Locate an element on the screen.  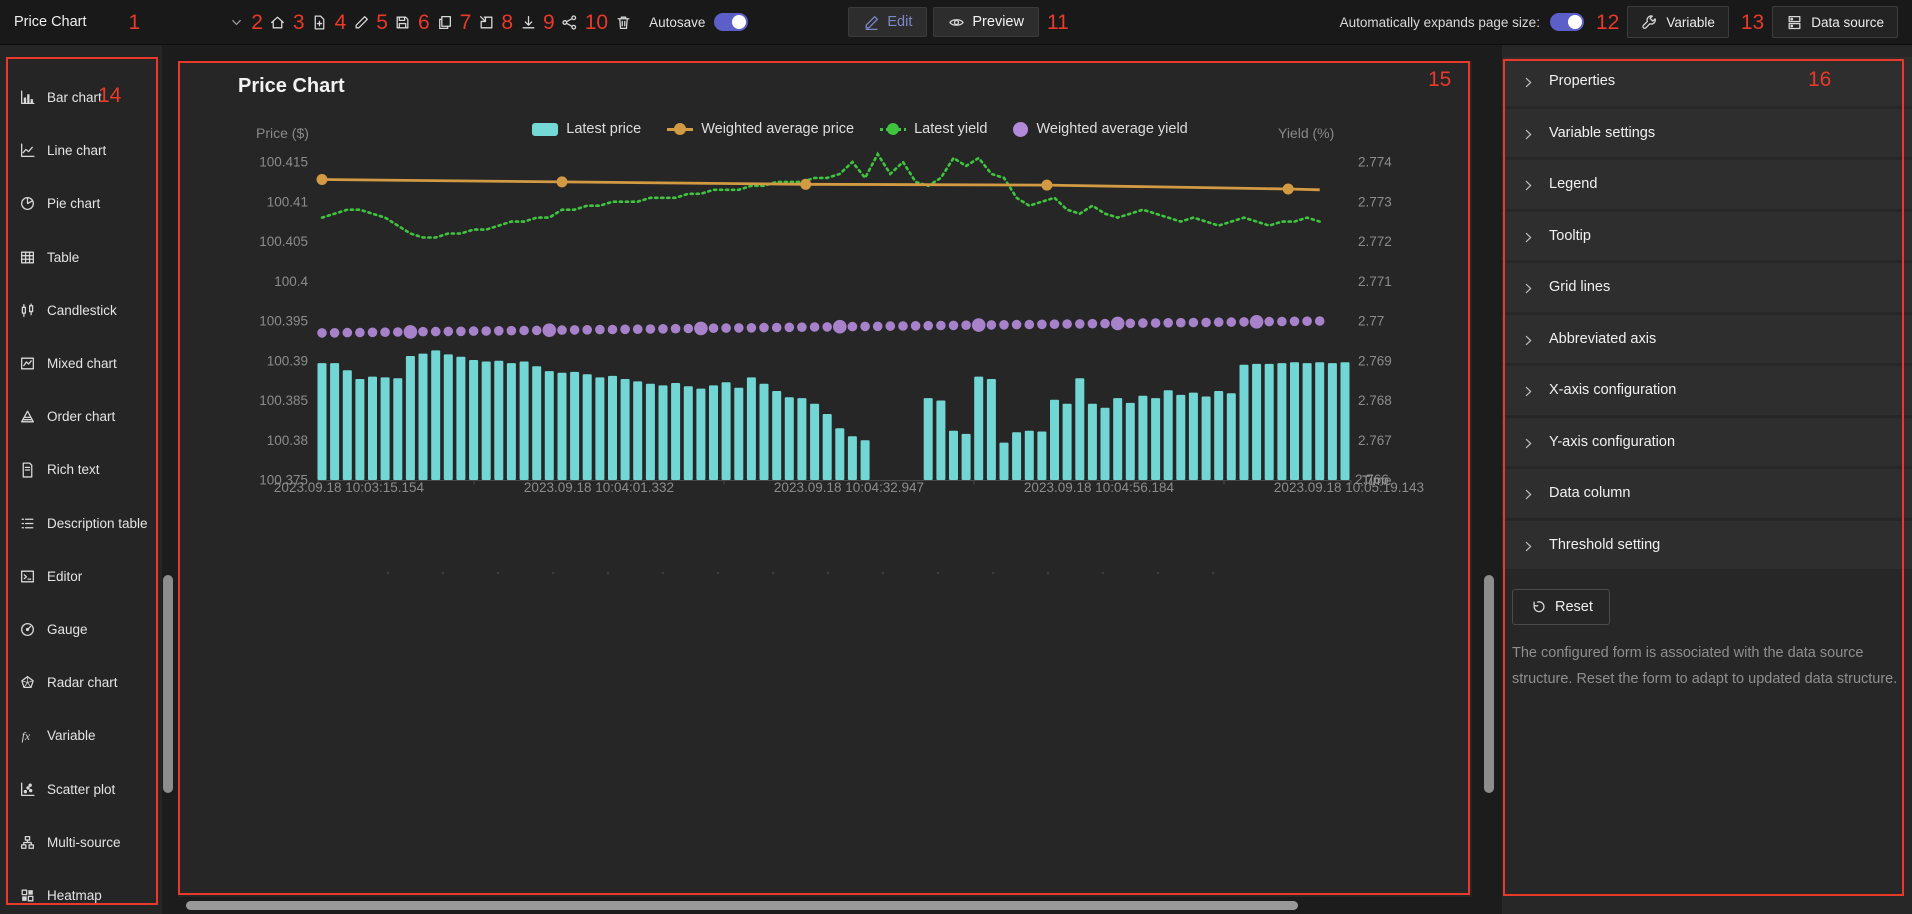
sidebar-item-mixed-chart: Mixed chart is located at coordinates (81, 363).